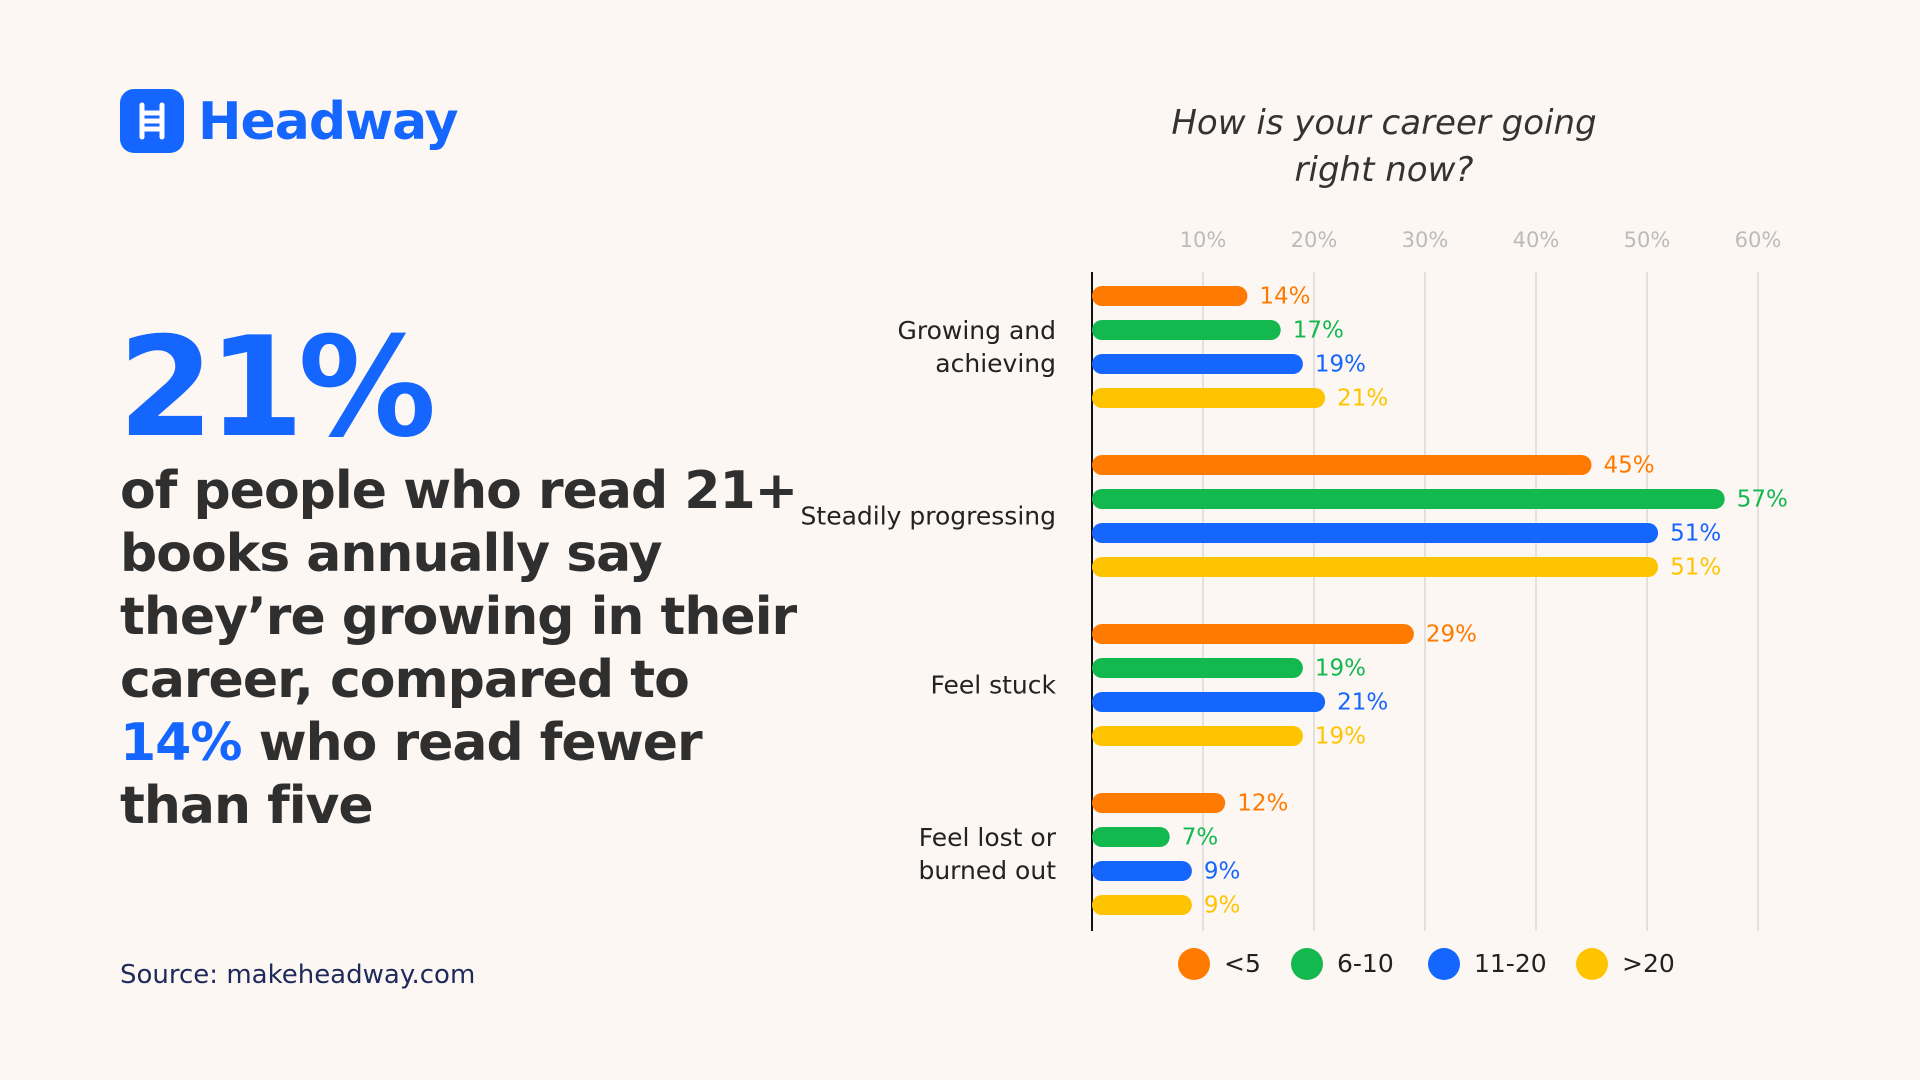  I want to click on x-tick-label: 20%, so click(1314, 240).